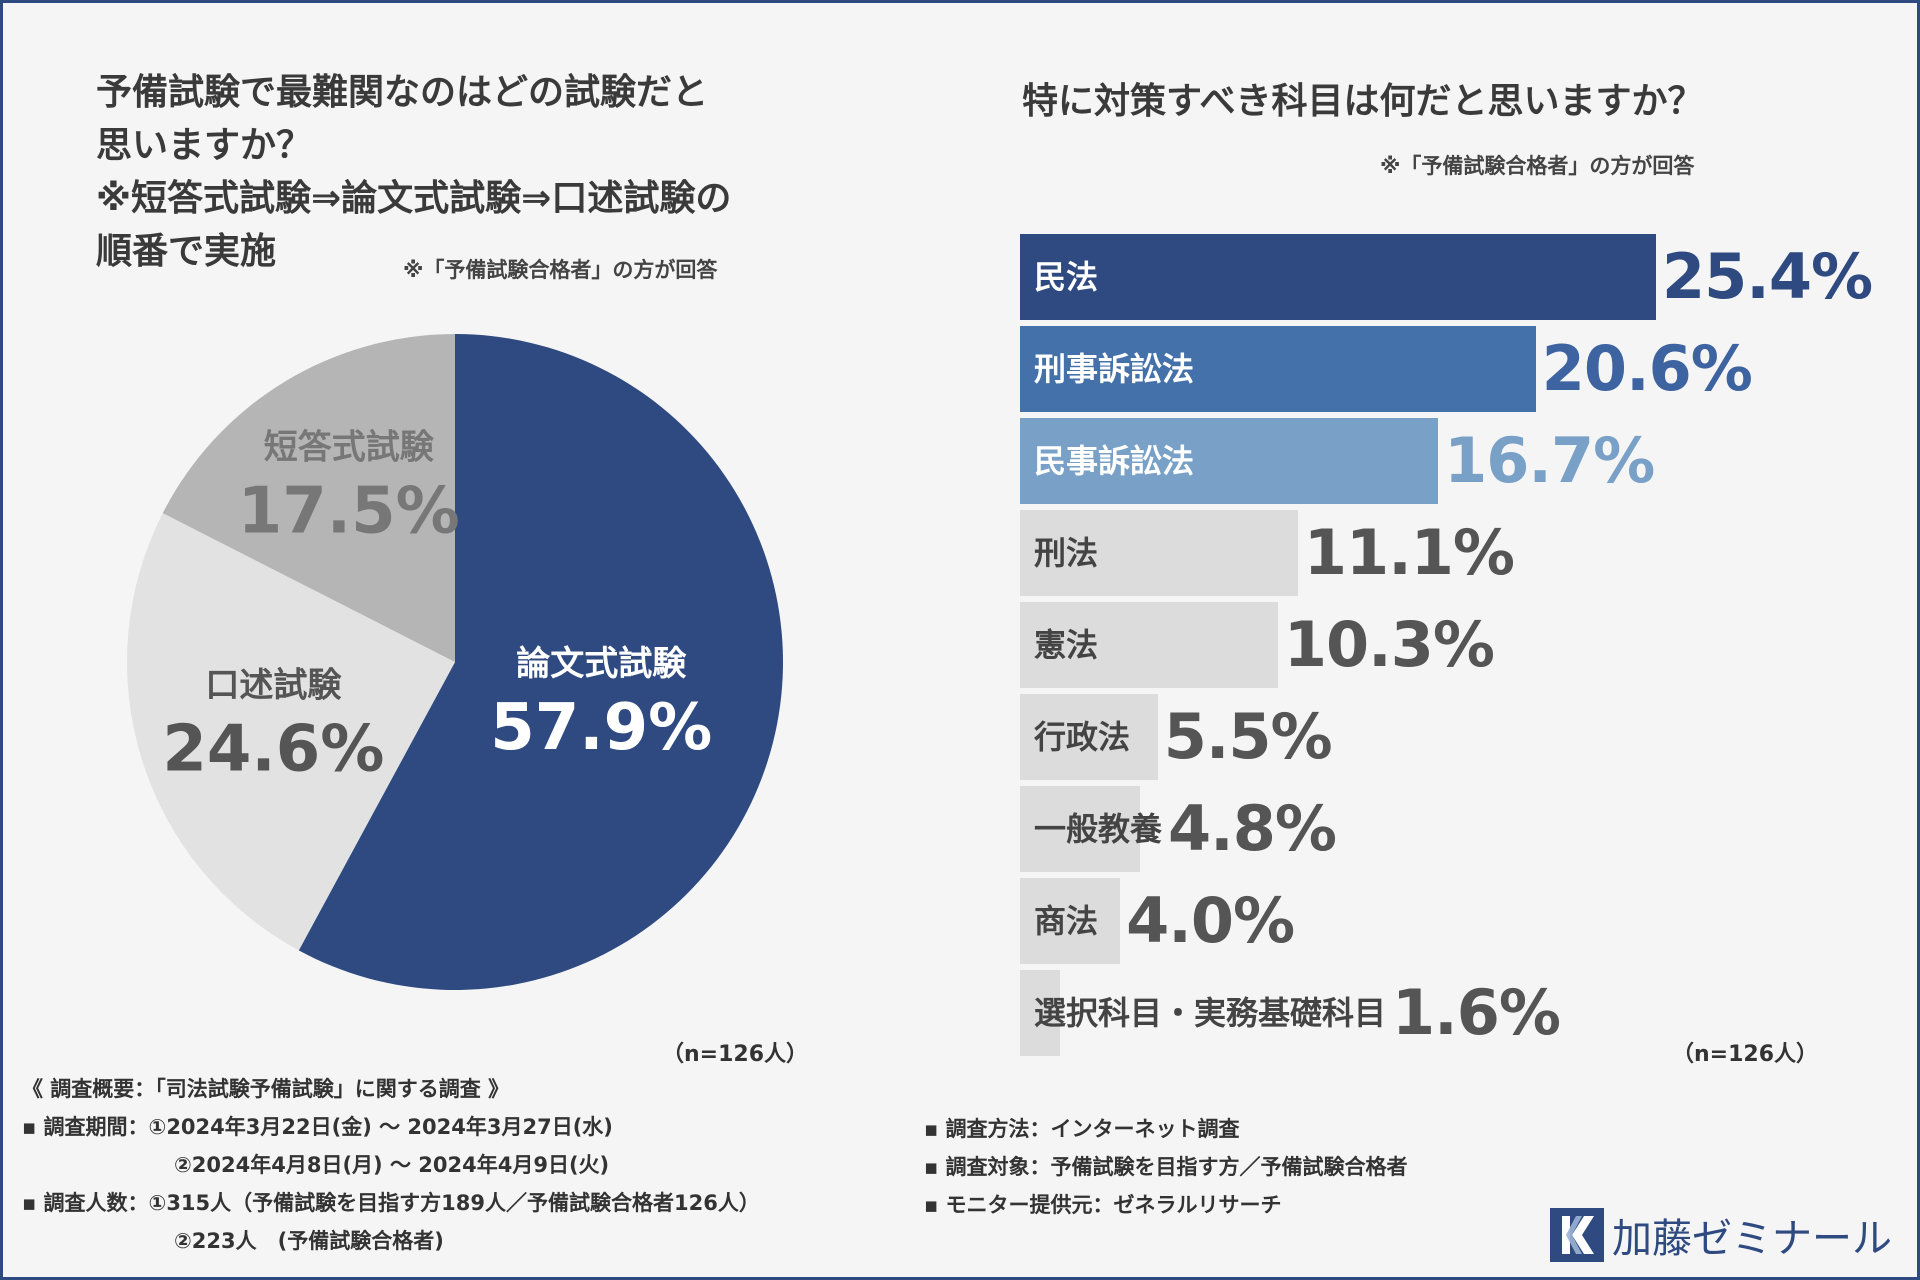  I want to click on pie-title-line-1: 予備試験で最難関なのはどの試験だと, so click(402, 92).